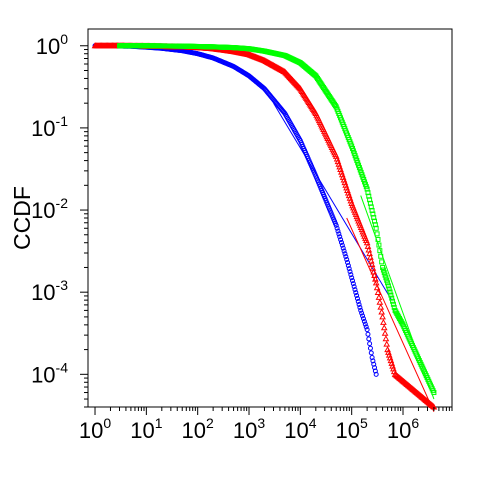 This screenshot has width=480, height=480. Describe the element at coordinates (49, 209) in the screenshot. I see `y-tick-label: 10⁻²` at that location.